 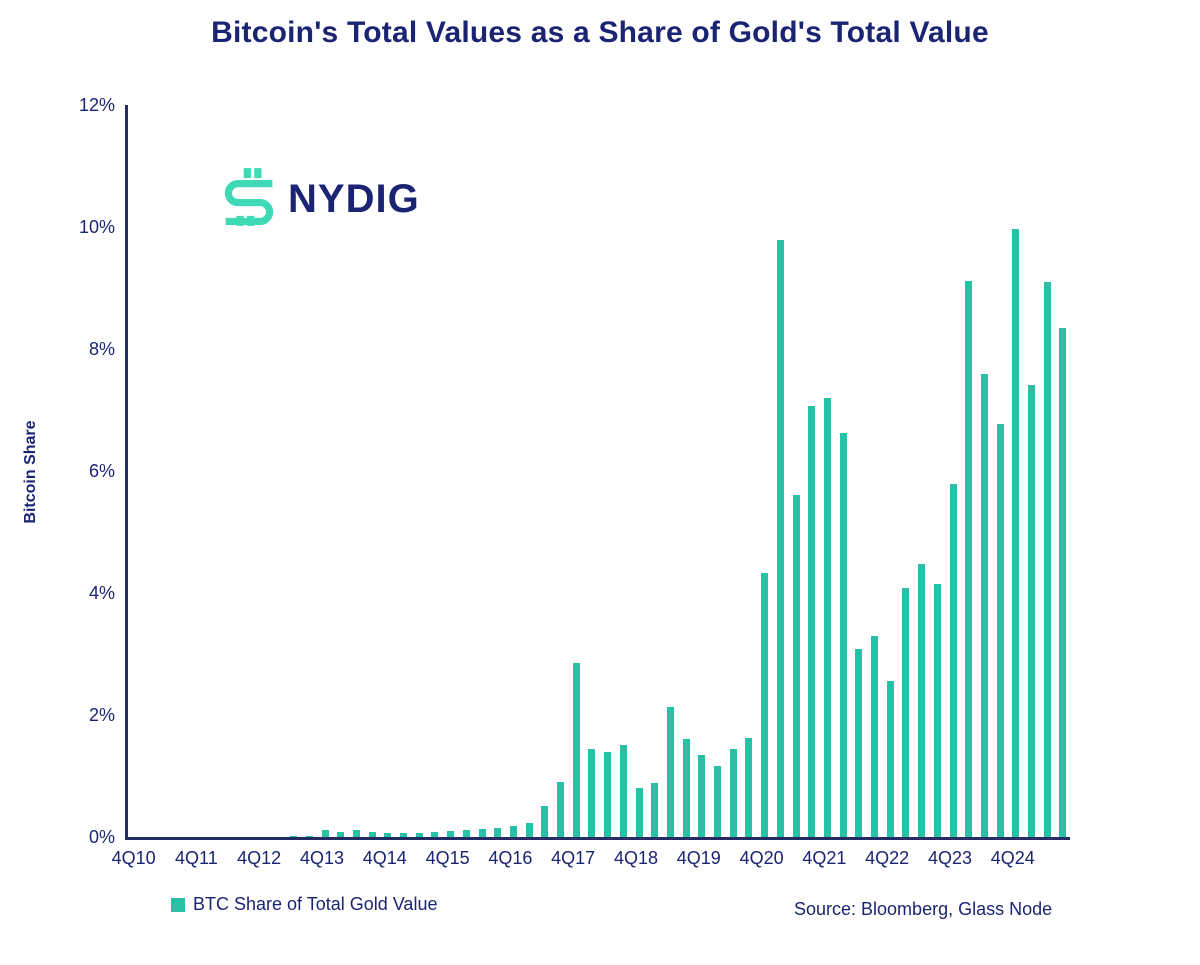 What do you see at coordinates (529, 830) in the screenshot?
I see `bar-1Q17` at bounding box center [529, 830].